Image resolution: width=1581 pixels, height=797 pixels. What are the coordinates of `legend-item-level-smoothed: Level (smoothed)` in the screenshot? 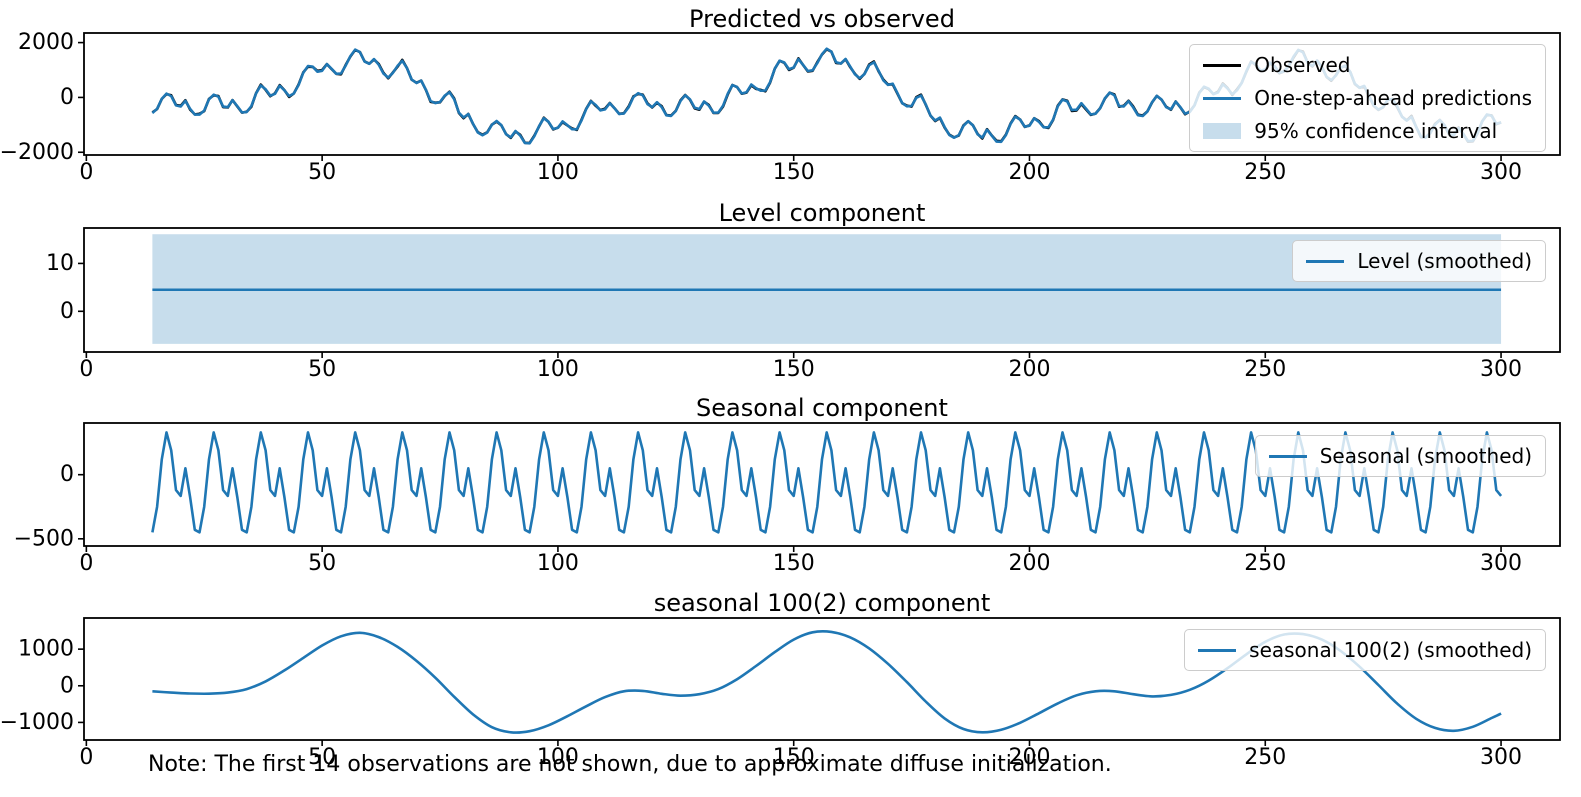 It's located at (1419, 261).